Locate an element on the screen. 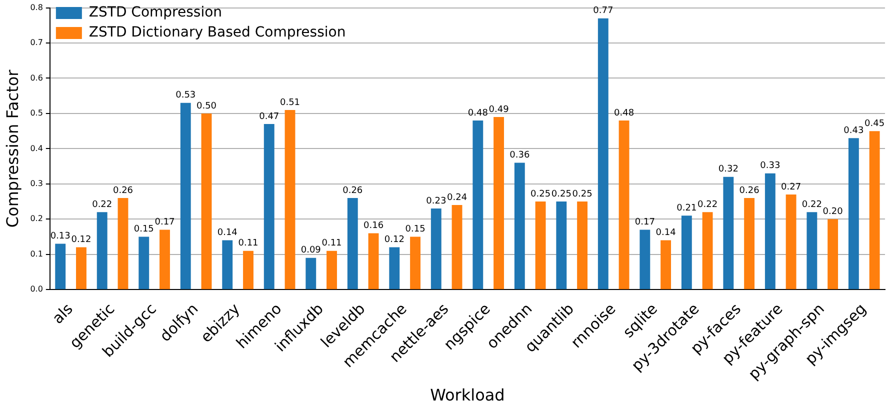 The width and height of the screenshot is (889, 406). legend-label: ZSTD Compression is located at coordinates (155, 12).